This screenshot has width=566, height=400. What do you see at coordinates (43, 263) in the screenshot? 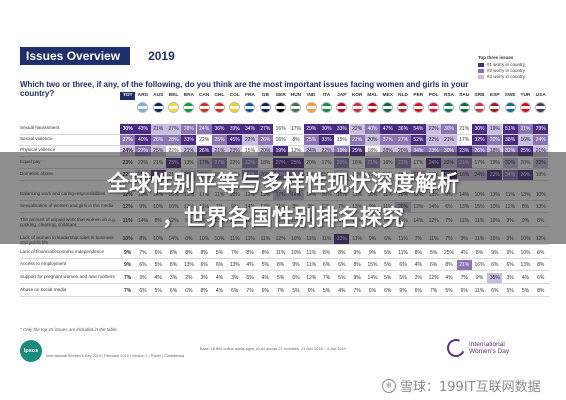
I see `issue-label: Access to employment` at bounding box center [43, 263].